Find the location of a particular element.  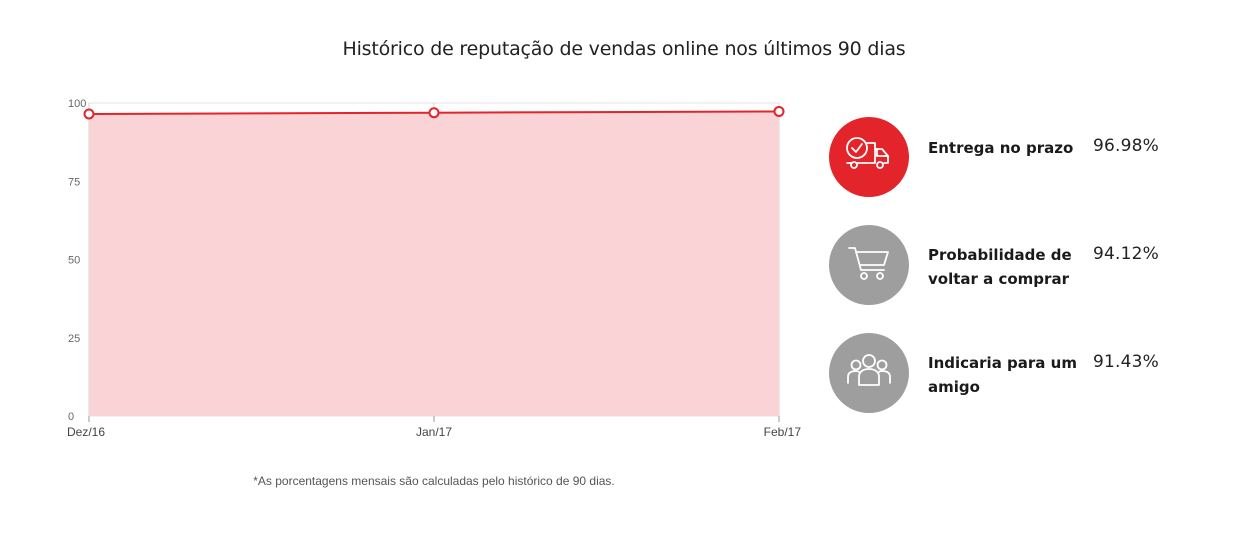

y-tick-label: 100 is located at coordinates (77, 104).